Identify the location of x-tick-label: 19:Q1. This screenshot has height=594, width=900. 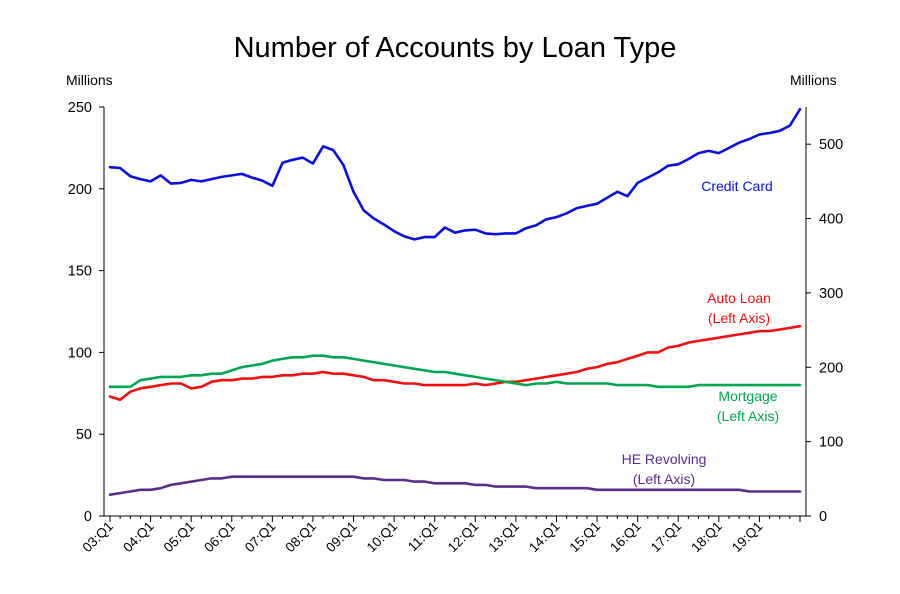
(747, 537).